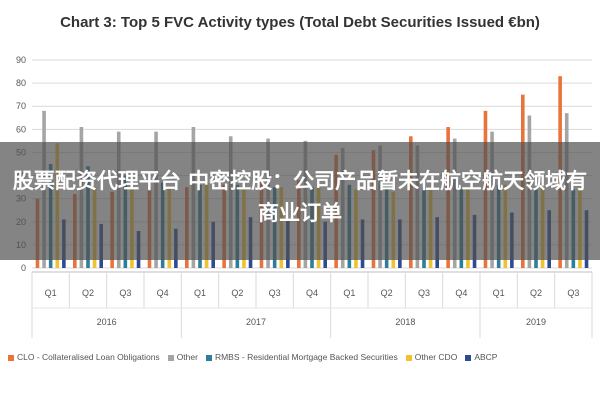 This screenshot has height=400, width=600. Describe the element at coordinates (107, 322) in the screenshot. I see `year-label: 2016` at that location.